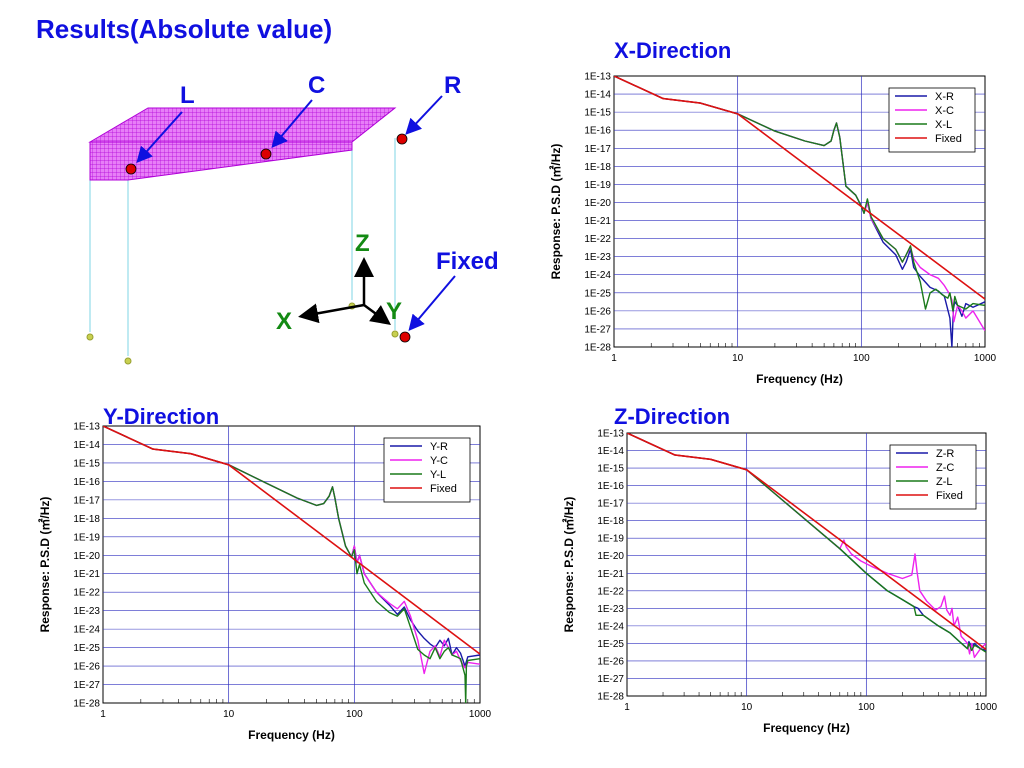  Describe the element at coordinates (673, 50) in the screenshot. I see `chart-title-x: X-Direction` at that location.